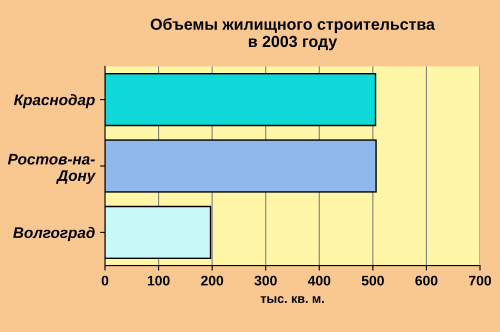  Describe the element at coordinates (212, 281) in the screenshot. I see `x-tick-label: 200` at that location.